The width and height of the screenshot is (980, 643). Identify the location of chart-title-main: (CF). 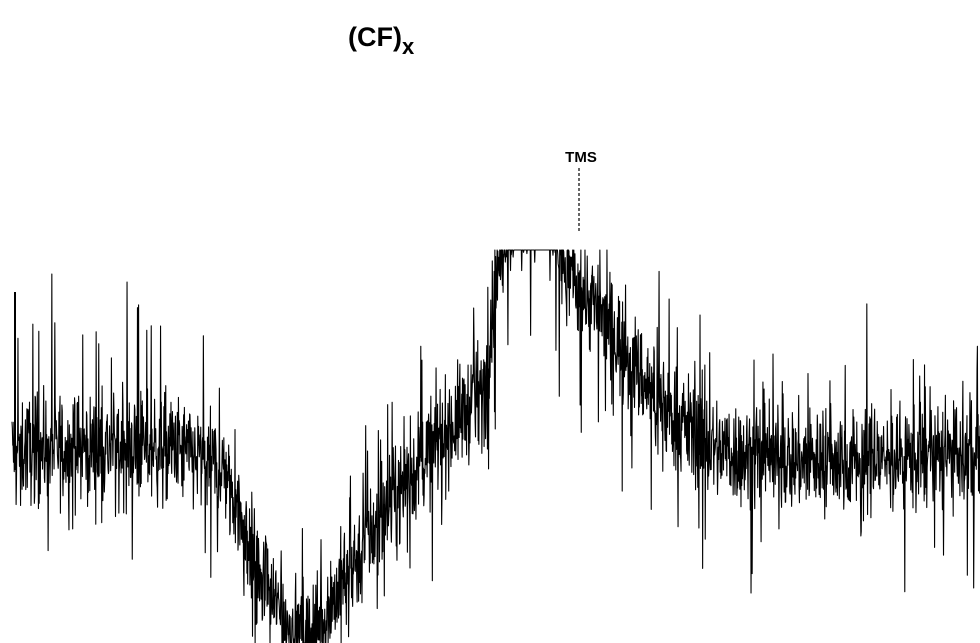
(375, 37).